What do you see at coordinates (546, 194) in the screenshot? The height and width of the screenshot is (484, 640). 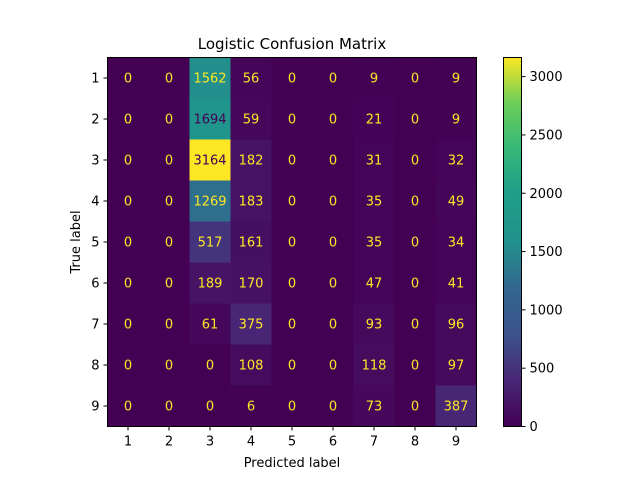 I see `colorbar-tick-label: 2000` at bounding box center [546, 194].